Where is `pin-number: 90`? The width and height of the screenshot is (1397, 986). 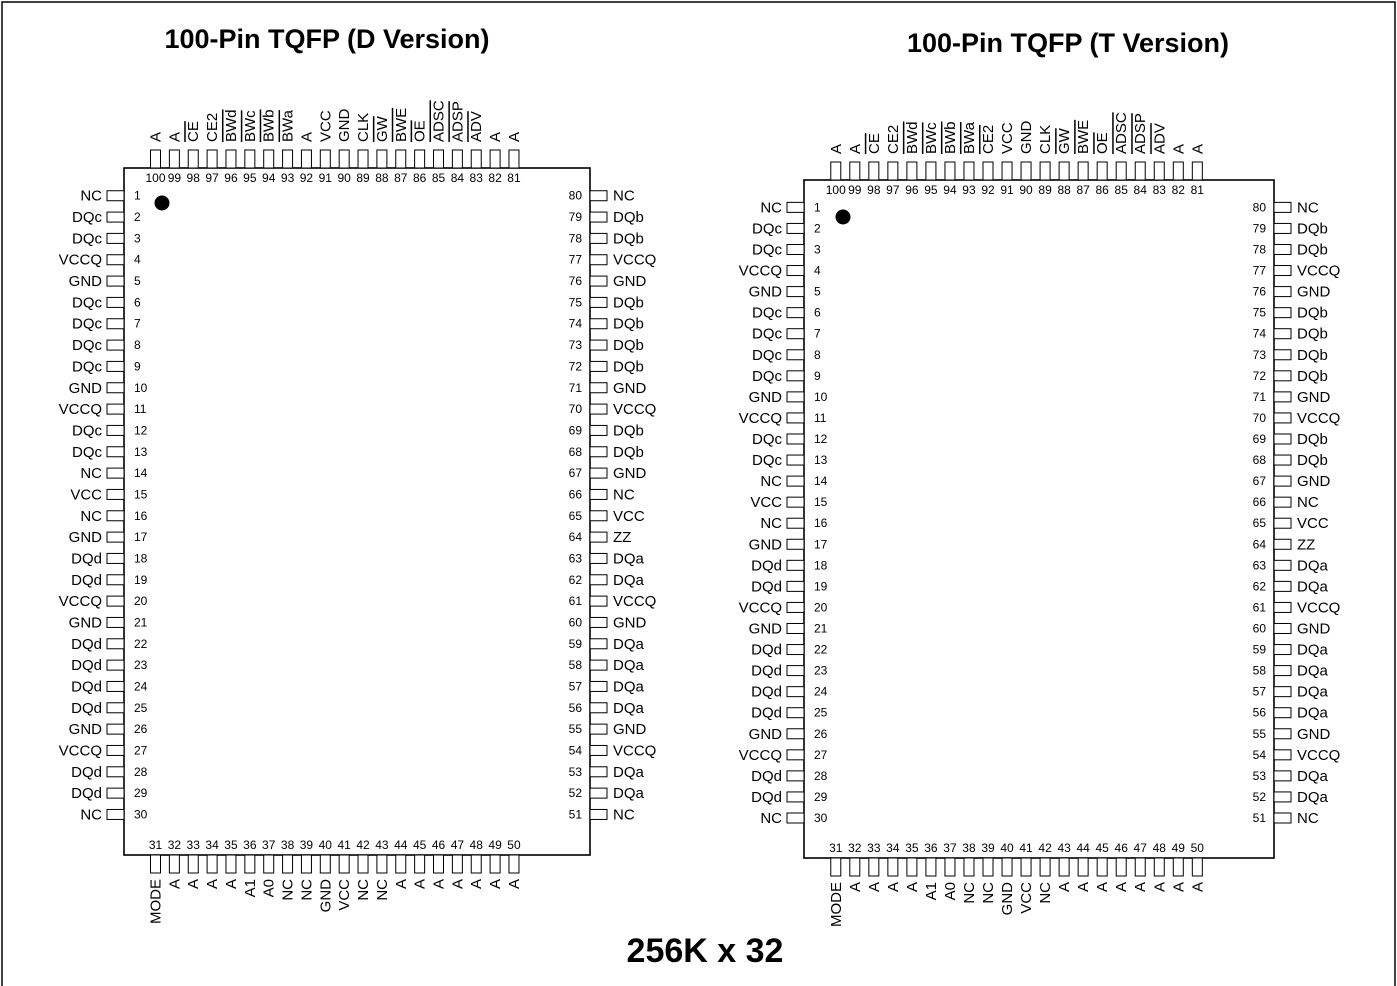 pin-number: 90 is located at coordinates (1026, 190).